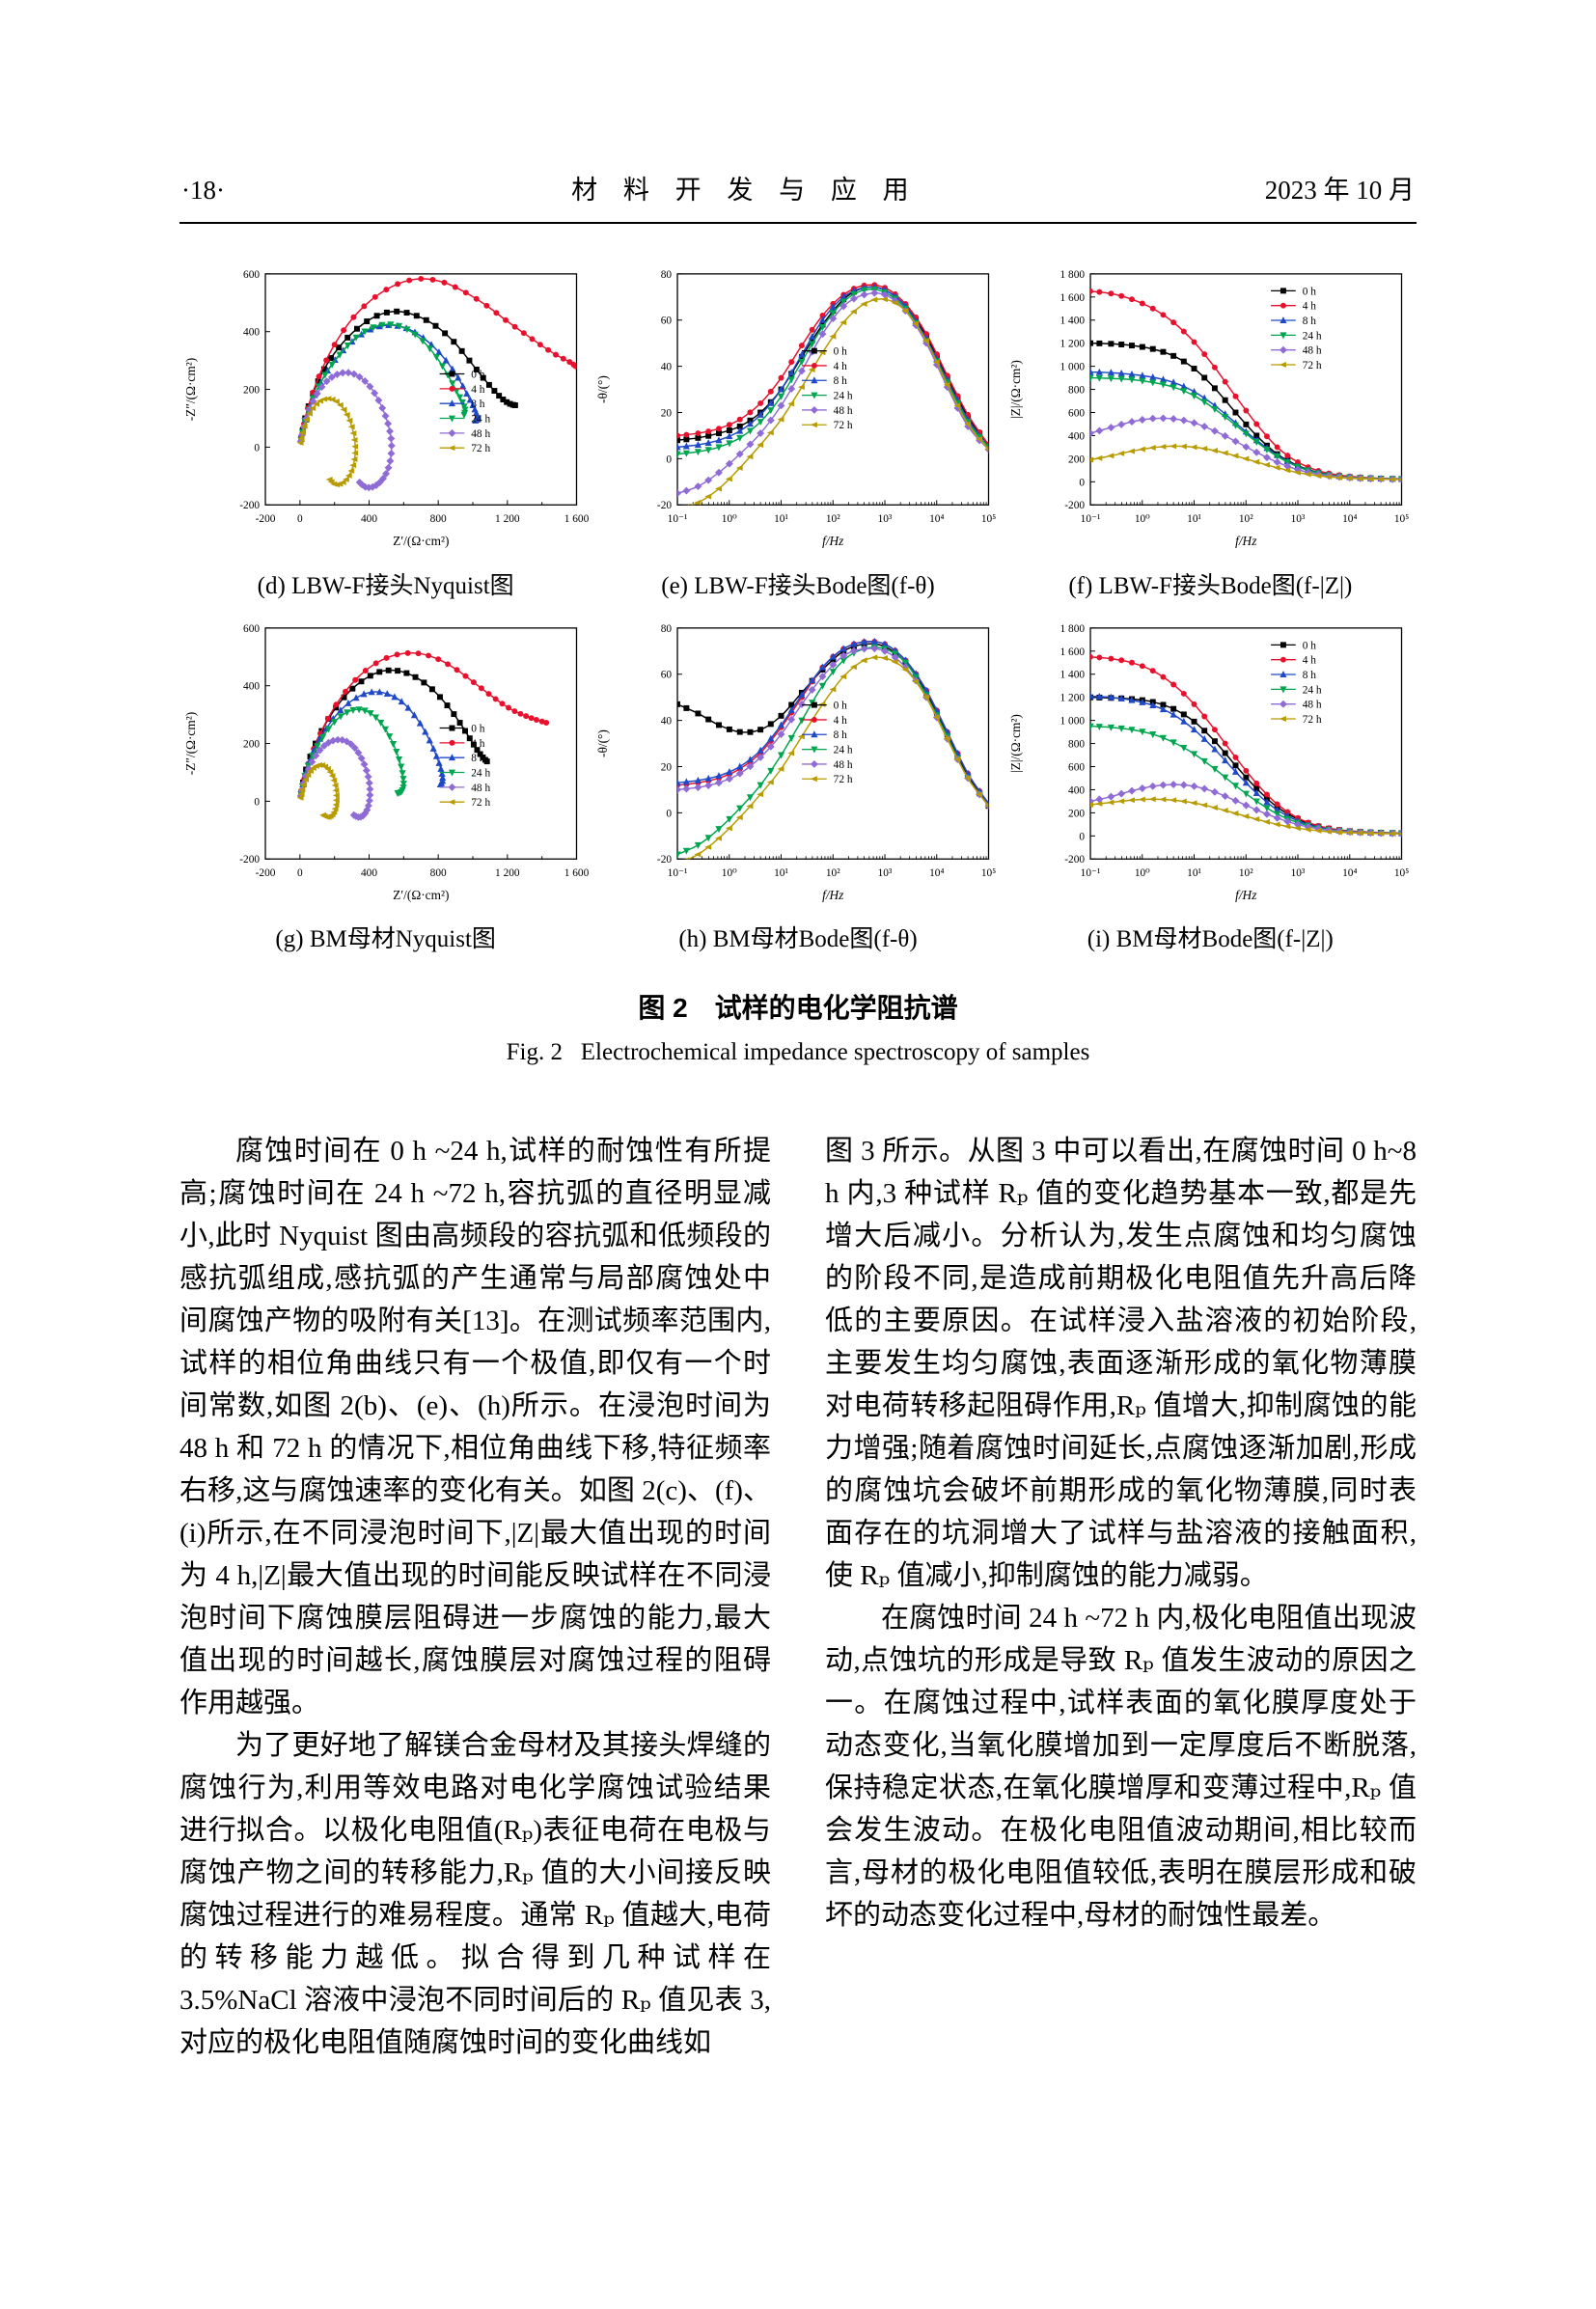 The height and width of the screenshot is (2309, 1596). What do you see at coordinates (1072, 628) in the screenshot?
I see `svg-text: 1 800` at bounding box center [1072, 628].